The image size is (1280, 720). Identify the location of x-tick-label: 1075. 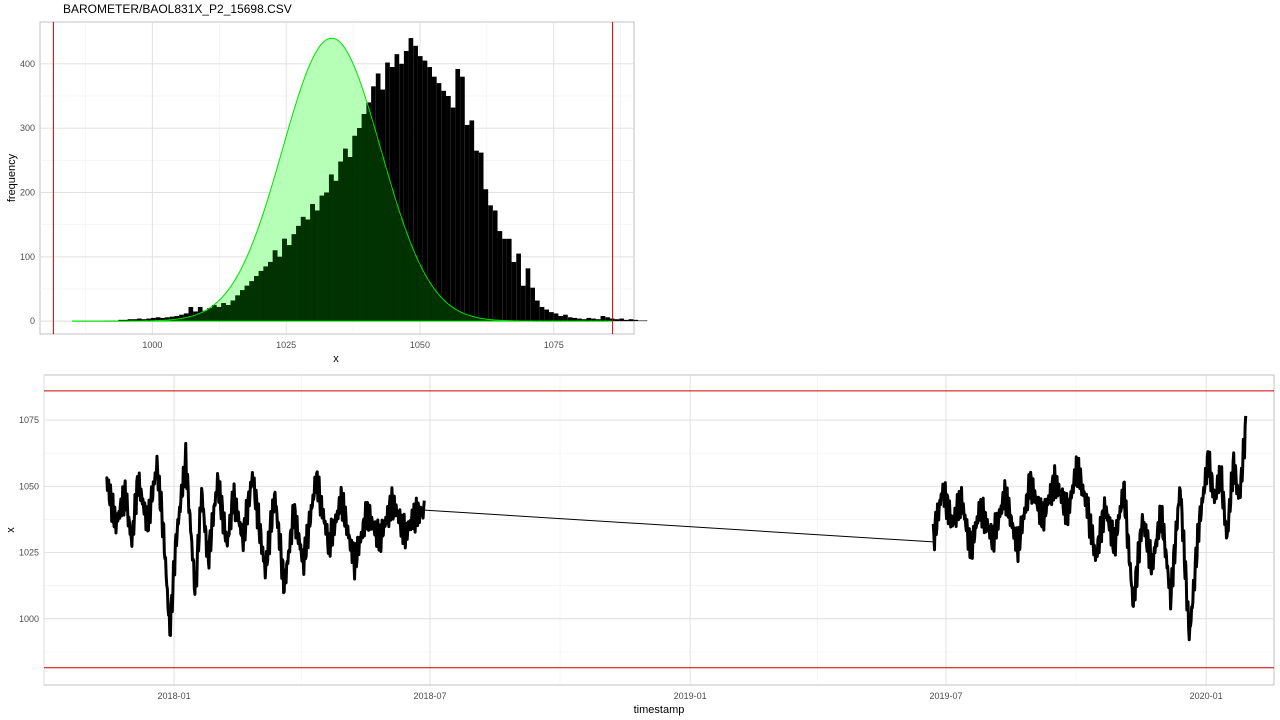
(554, 345).